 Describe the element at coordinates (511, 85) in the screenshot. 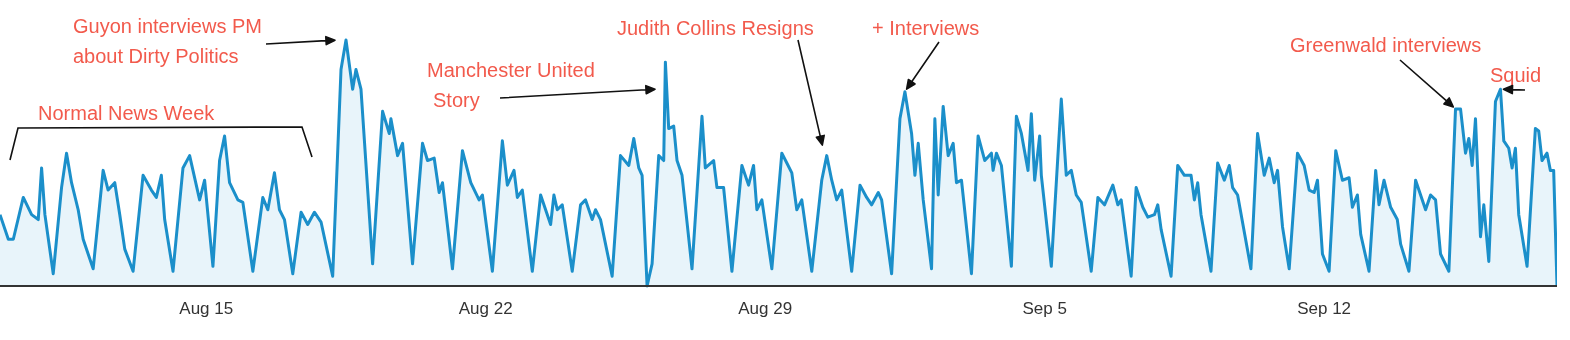

I see `annotation: Manchester United Story` at that location.